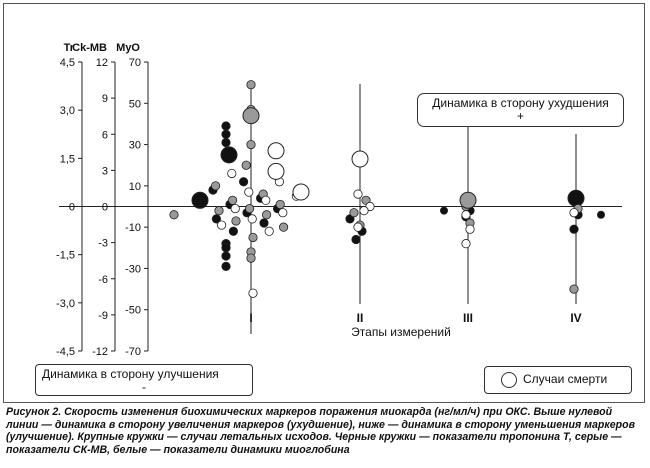 This screenshot has height=468, width=650. I want to click on death-legend: Случаи смерти, so click(558, 380).